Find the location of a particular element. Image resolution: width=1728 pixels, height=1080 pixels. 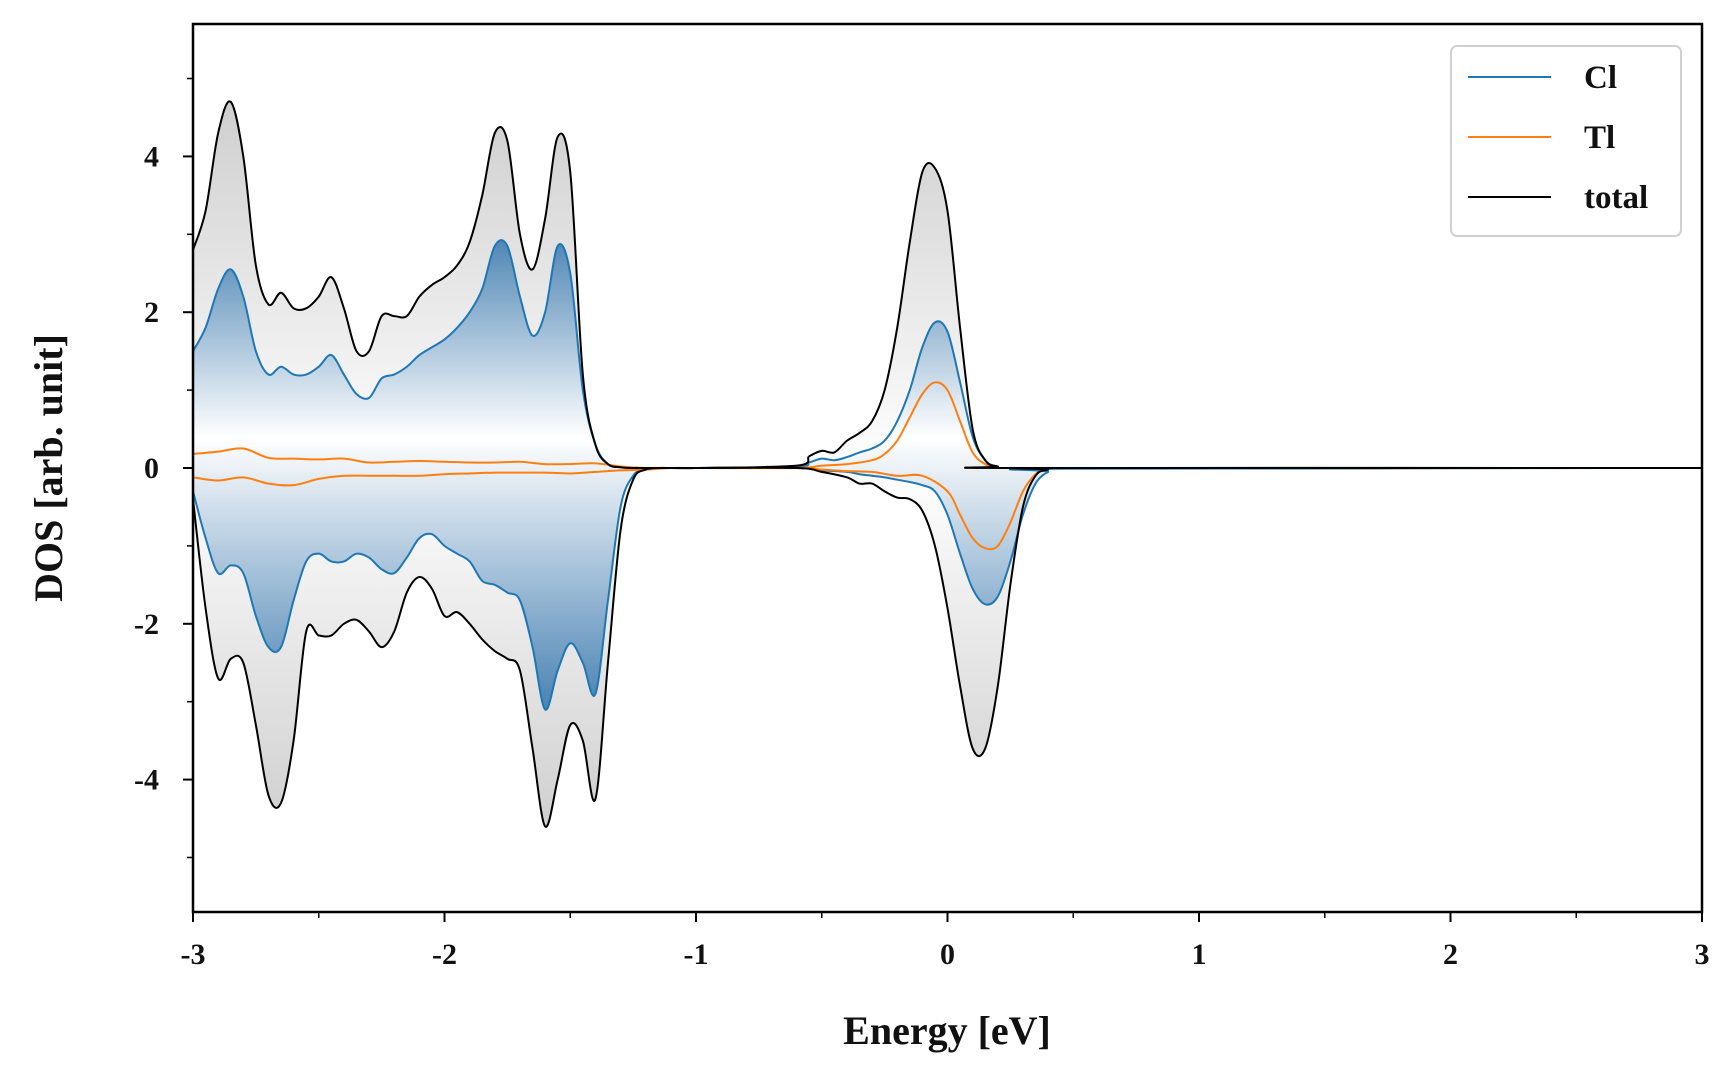

y-tick-label: -4 is located at coordinates (146, 780).